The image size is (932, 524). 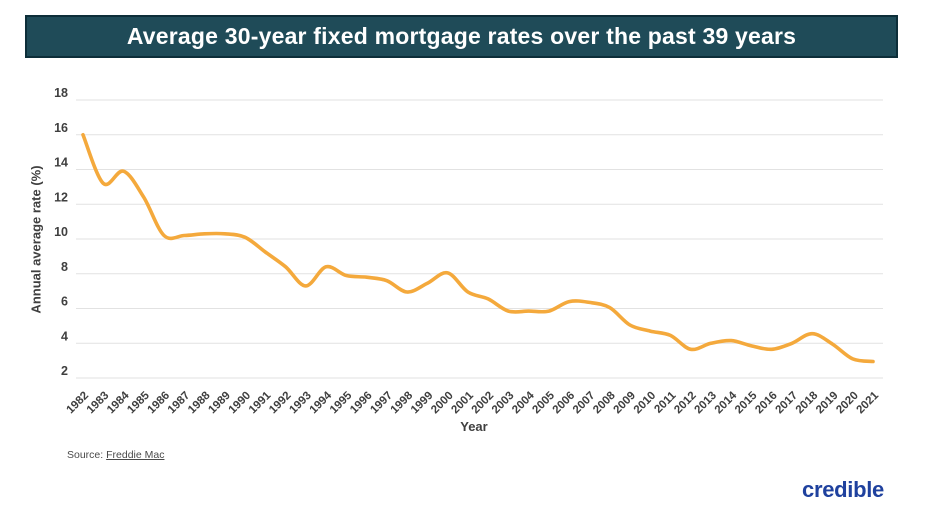 What do you see at coordinates (381, 403) in the screenshot?
I see `x-tick-label: 1997` at bounding box center [381, 403].